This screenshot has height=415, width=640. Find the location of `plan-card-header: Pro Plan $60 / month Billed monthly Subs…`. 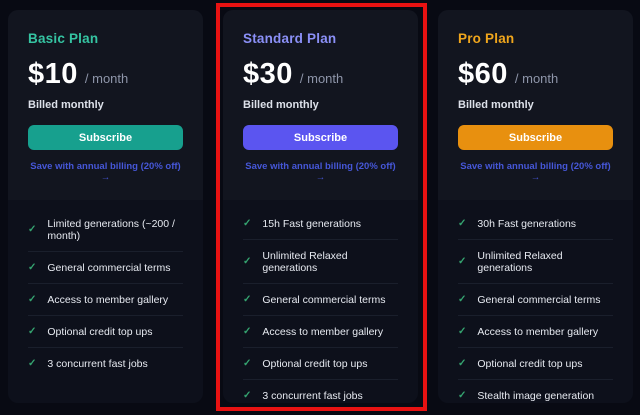

plan-card-header: Pro Plan $60 / month Billed monthly Subs… is located at coordinates (535, 105).